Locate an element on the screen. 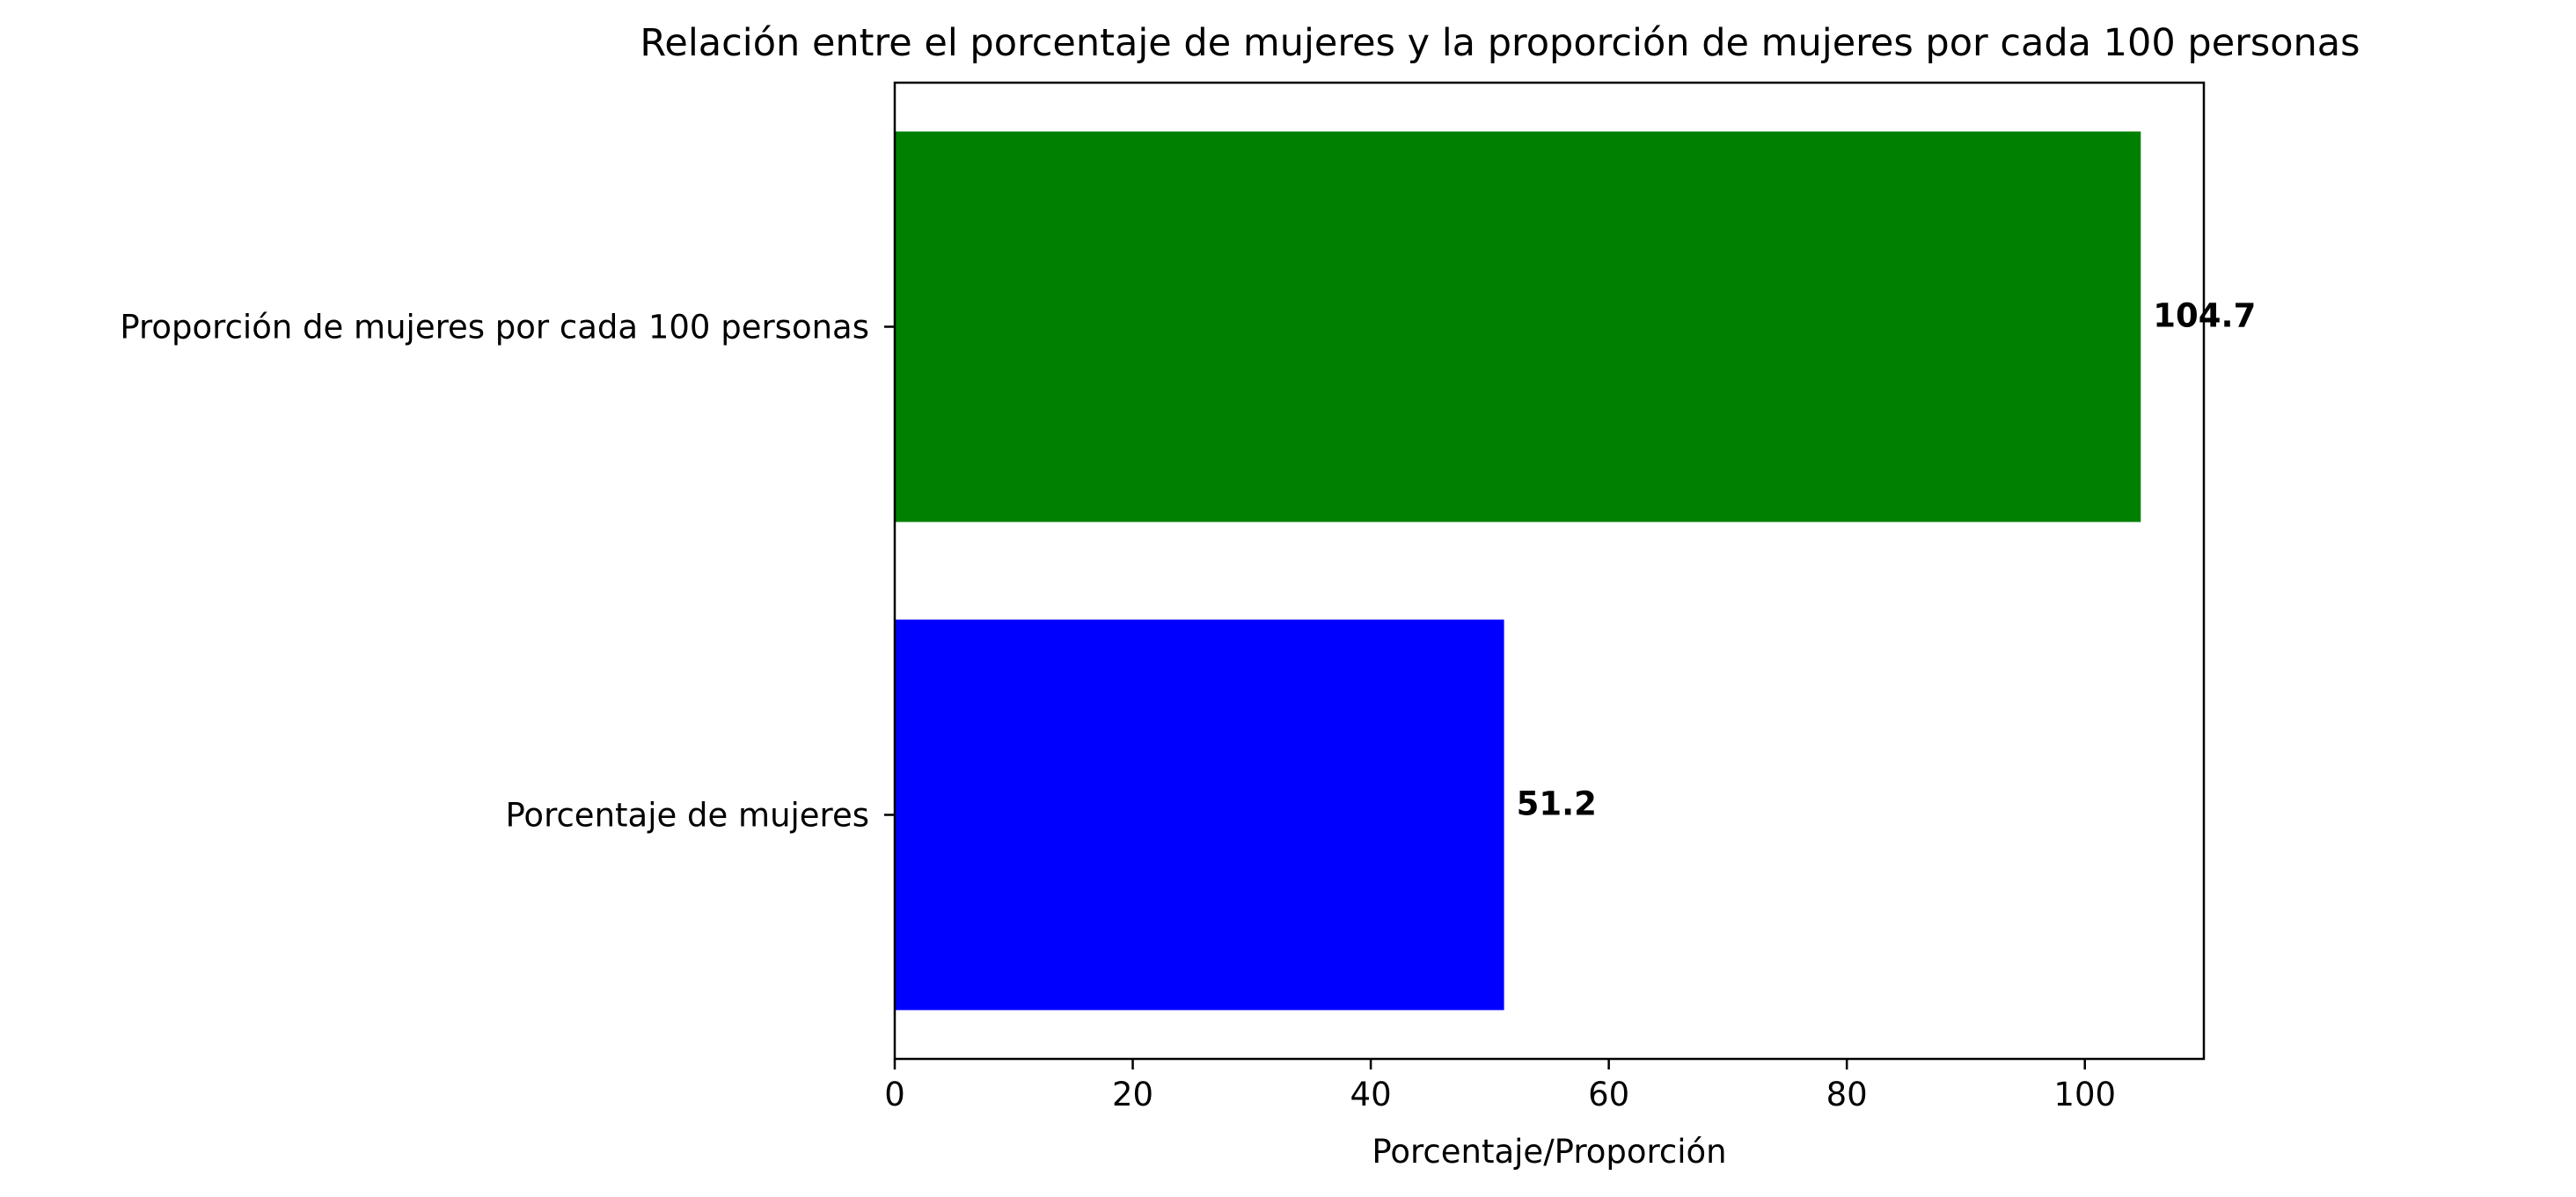 The image size is (2576, 1197). y-tick-label-0: Porcentaje de mujeres is located at coordinates (687, 816).